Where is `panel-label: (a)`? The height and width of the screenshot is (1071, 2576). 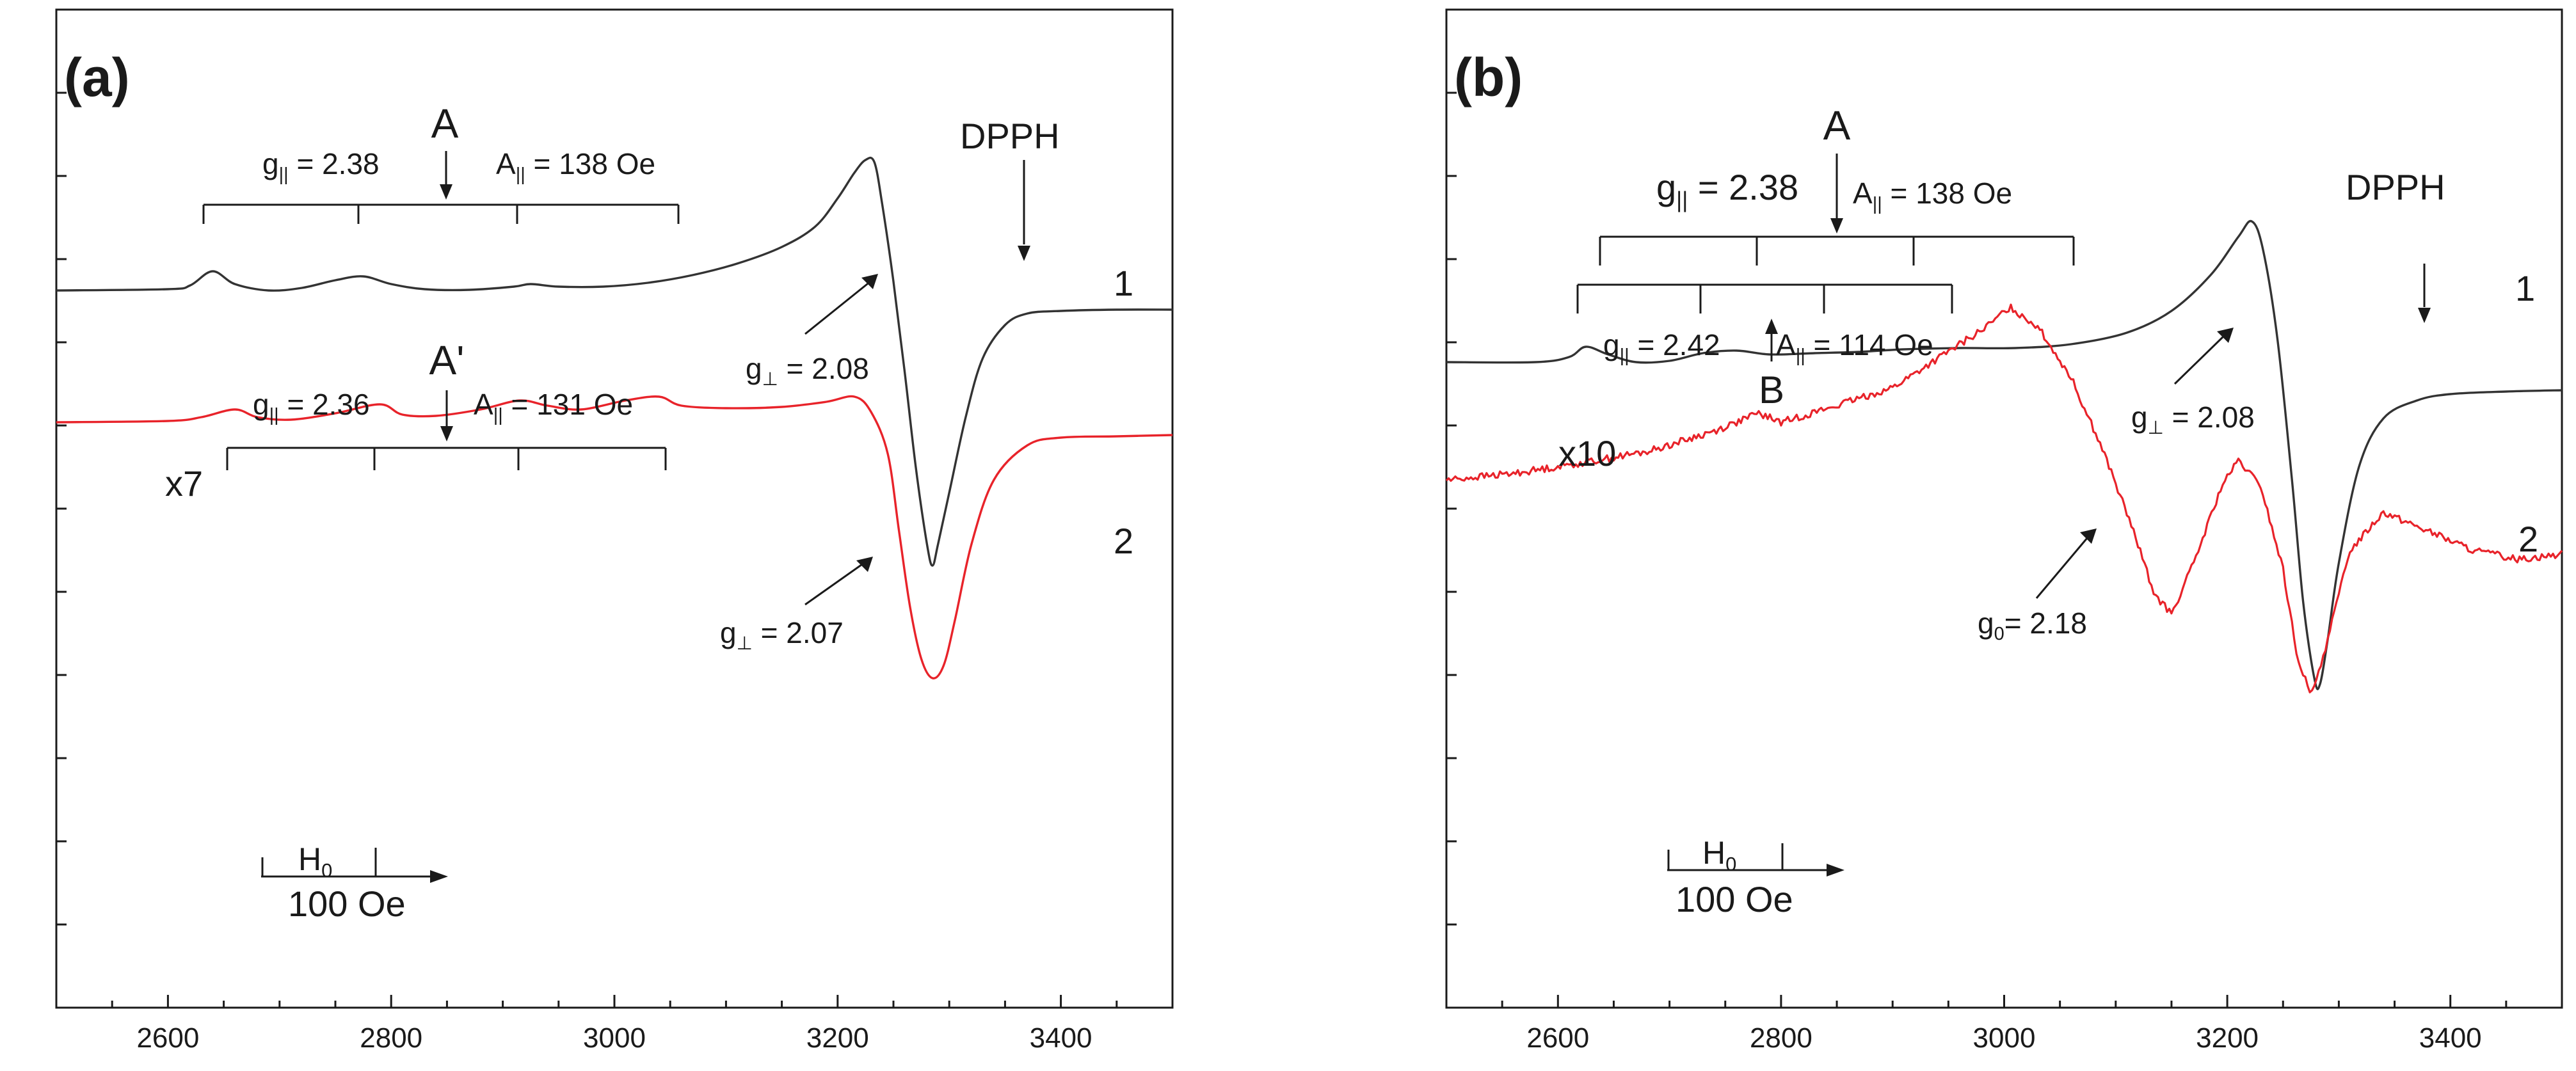 panel-label: (a) is located at coordinates (97, 77).